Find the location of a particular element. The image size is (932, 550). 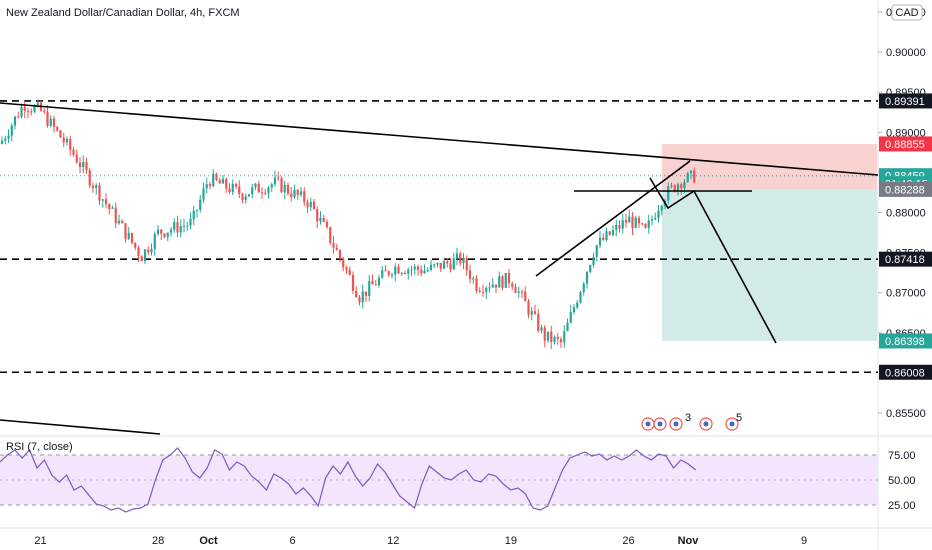

time-axis-label: Oct is located at coordinates (208, 541).